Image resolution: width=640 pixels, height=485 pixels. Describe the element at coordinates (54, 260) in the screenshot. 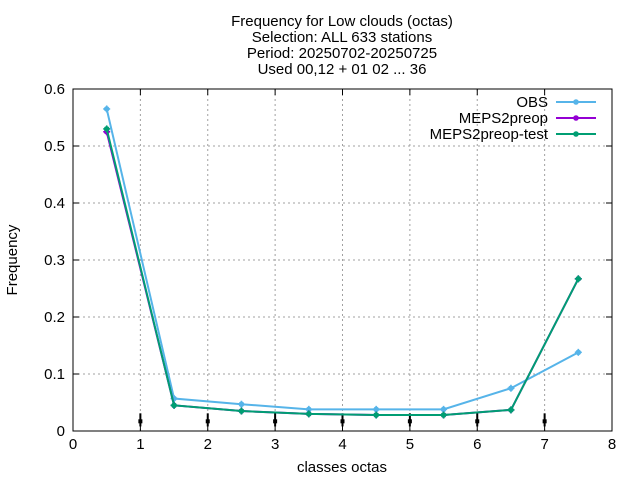

I see `y-tick-label: 0.3` at that location.